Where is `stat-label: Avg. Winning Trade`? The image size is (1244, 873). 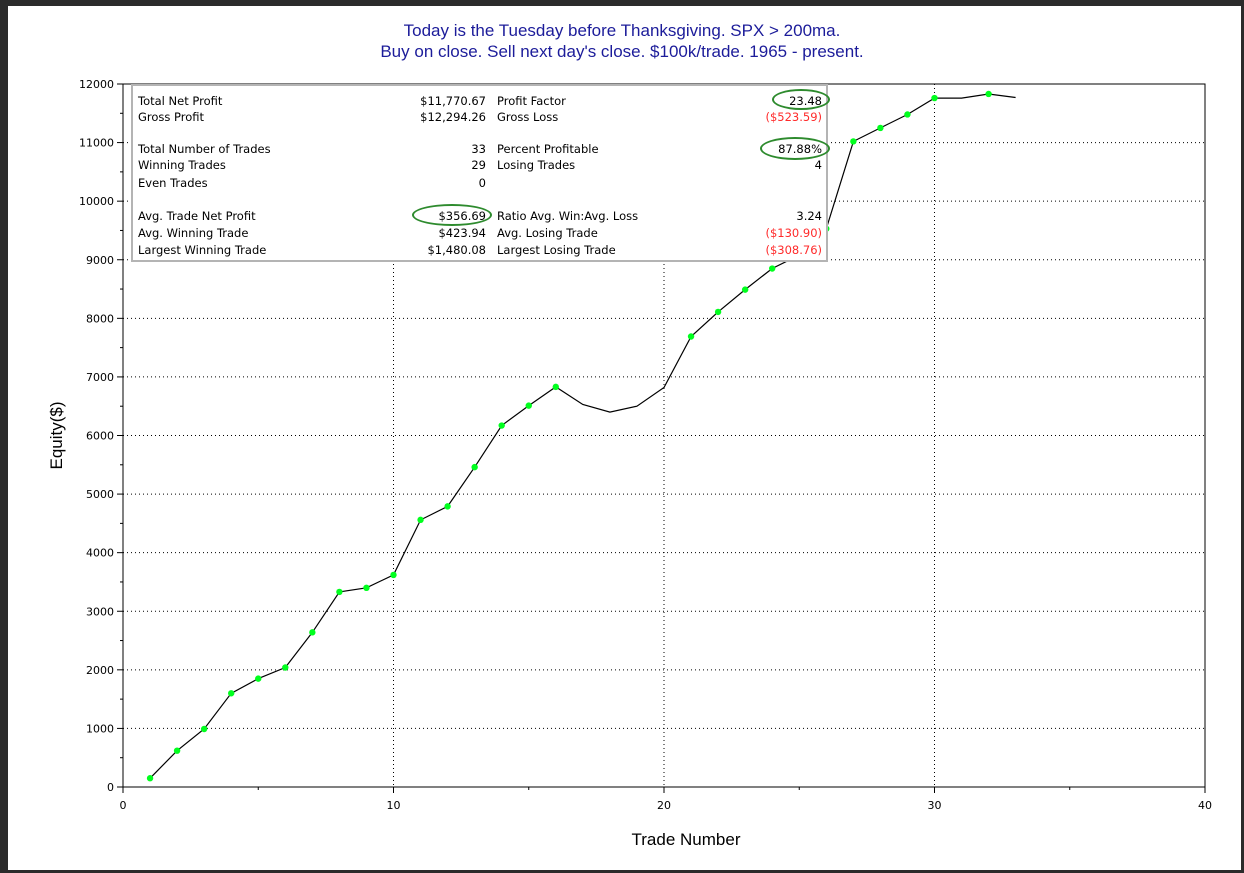
stat-label: Avg. Winning Trade is located at coordinates (193, 233).